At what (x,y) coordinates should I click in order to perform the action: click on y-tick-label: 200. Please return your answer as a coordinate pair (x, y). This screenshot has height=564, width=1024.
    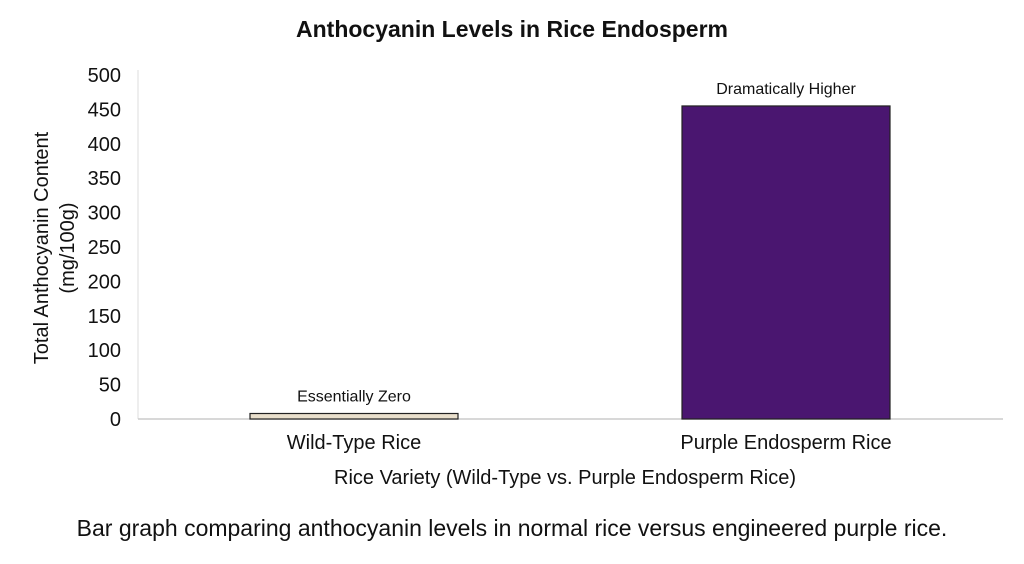
    Looking at the image, I should click on (104, 282).